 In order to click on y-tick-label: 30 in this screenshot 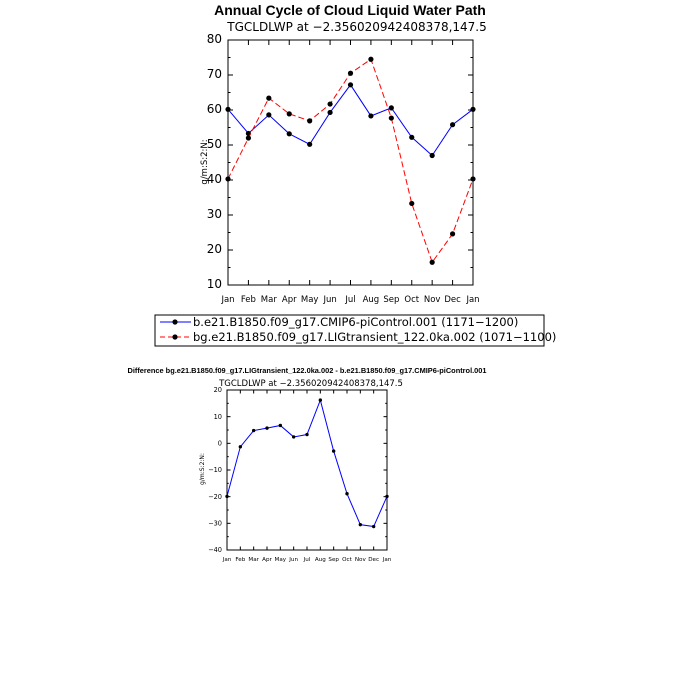, I will do `click(214, 214)`.